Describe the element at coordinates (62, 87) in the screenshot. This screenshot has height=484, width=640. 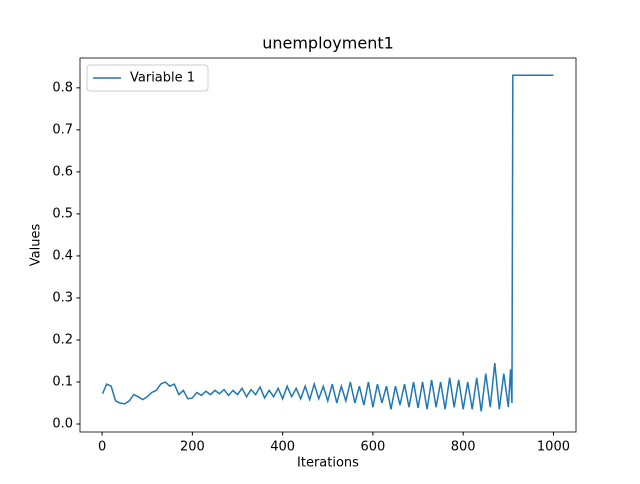
I see `y-tick-label: 0.8` at that location.